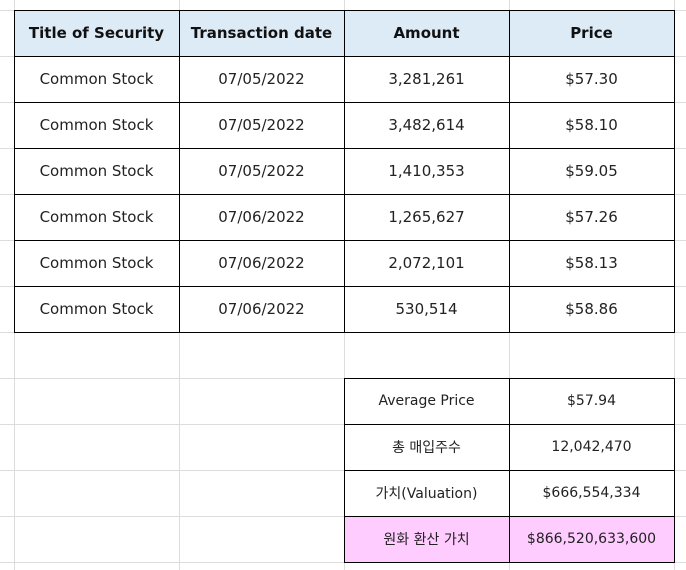 This screenshot has height=570, width=686. Describe the element at coordinates (426, 263) in the screenshot. I see `cell-amount: 2,072,101` at that location.